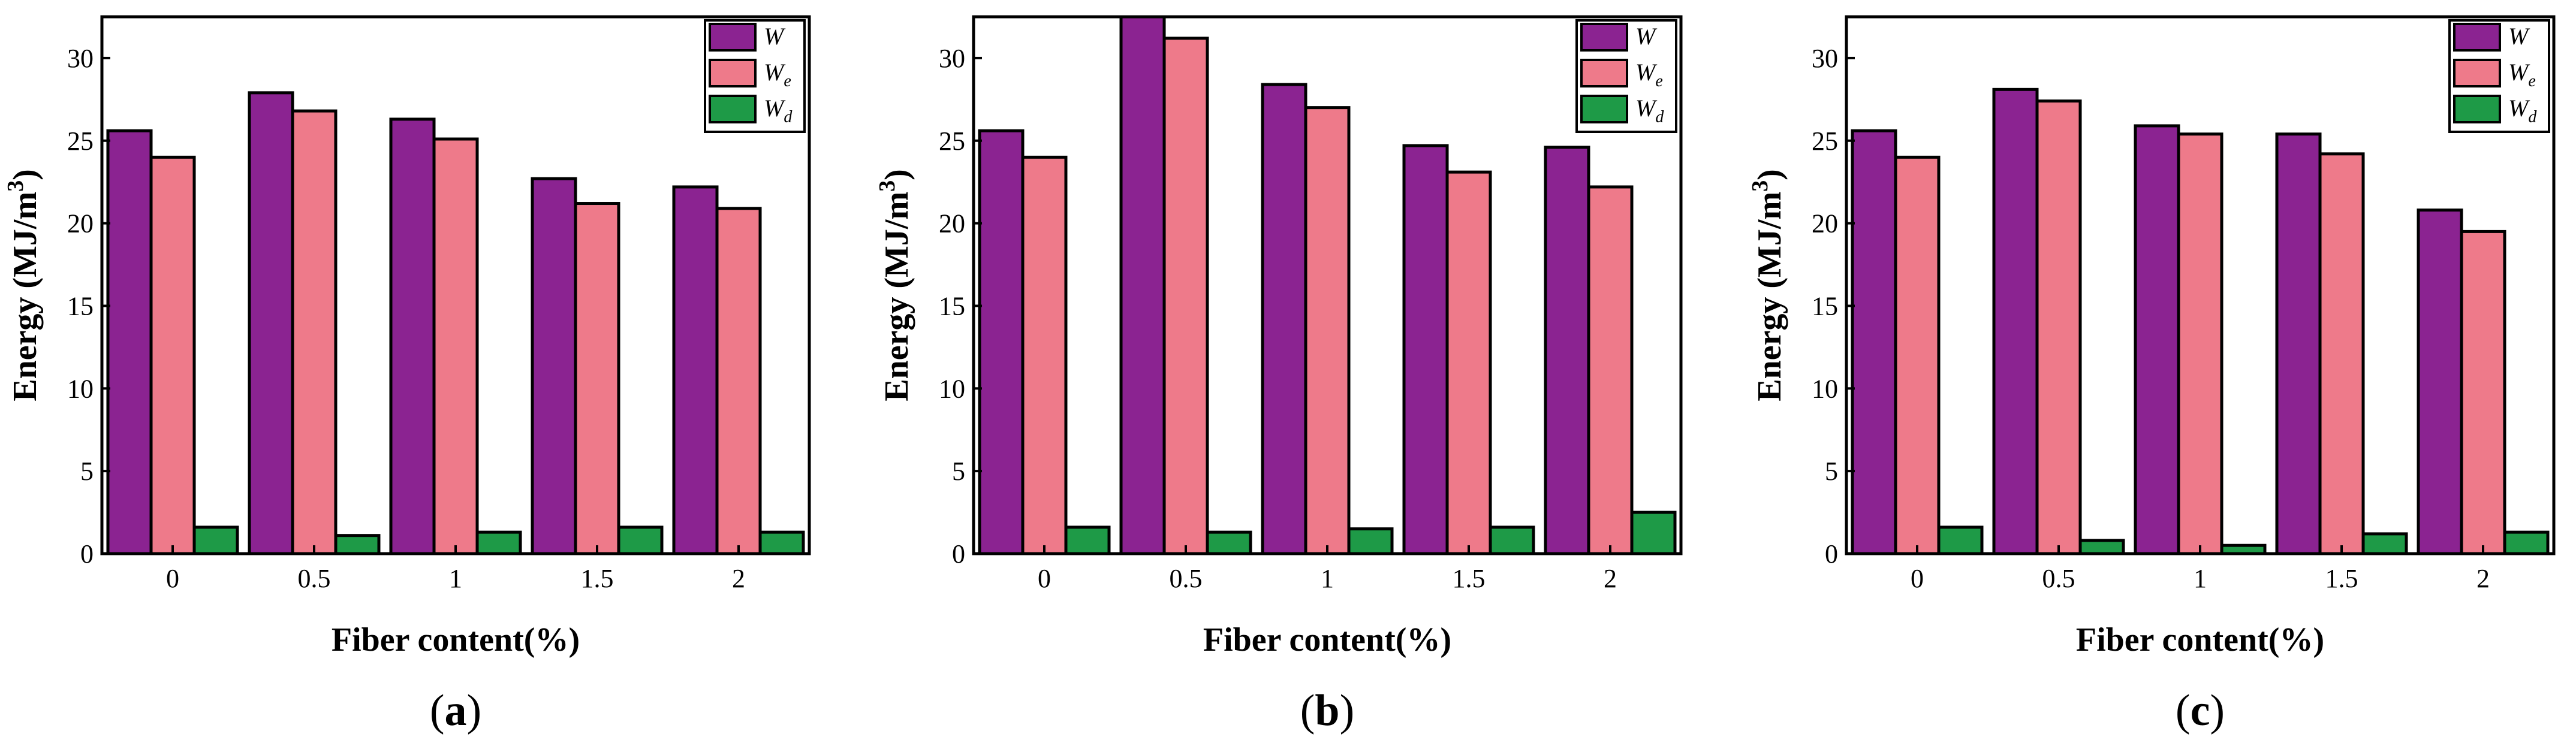 The height and width of the screenshot is (743, 2576). I want to click on panel-label: (a), so click(456, 710).